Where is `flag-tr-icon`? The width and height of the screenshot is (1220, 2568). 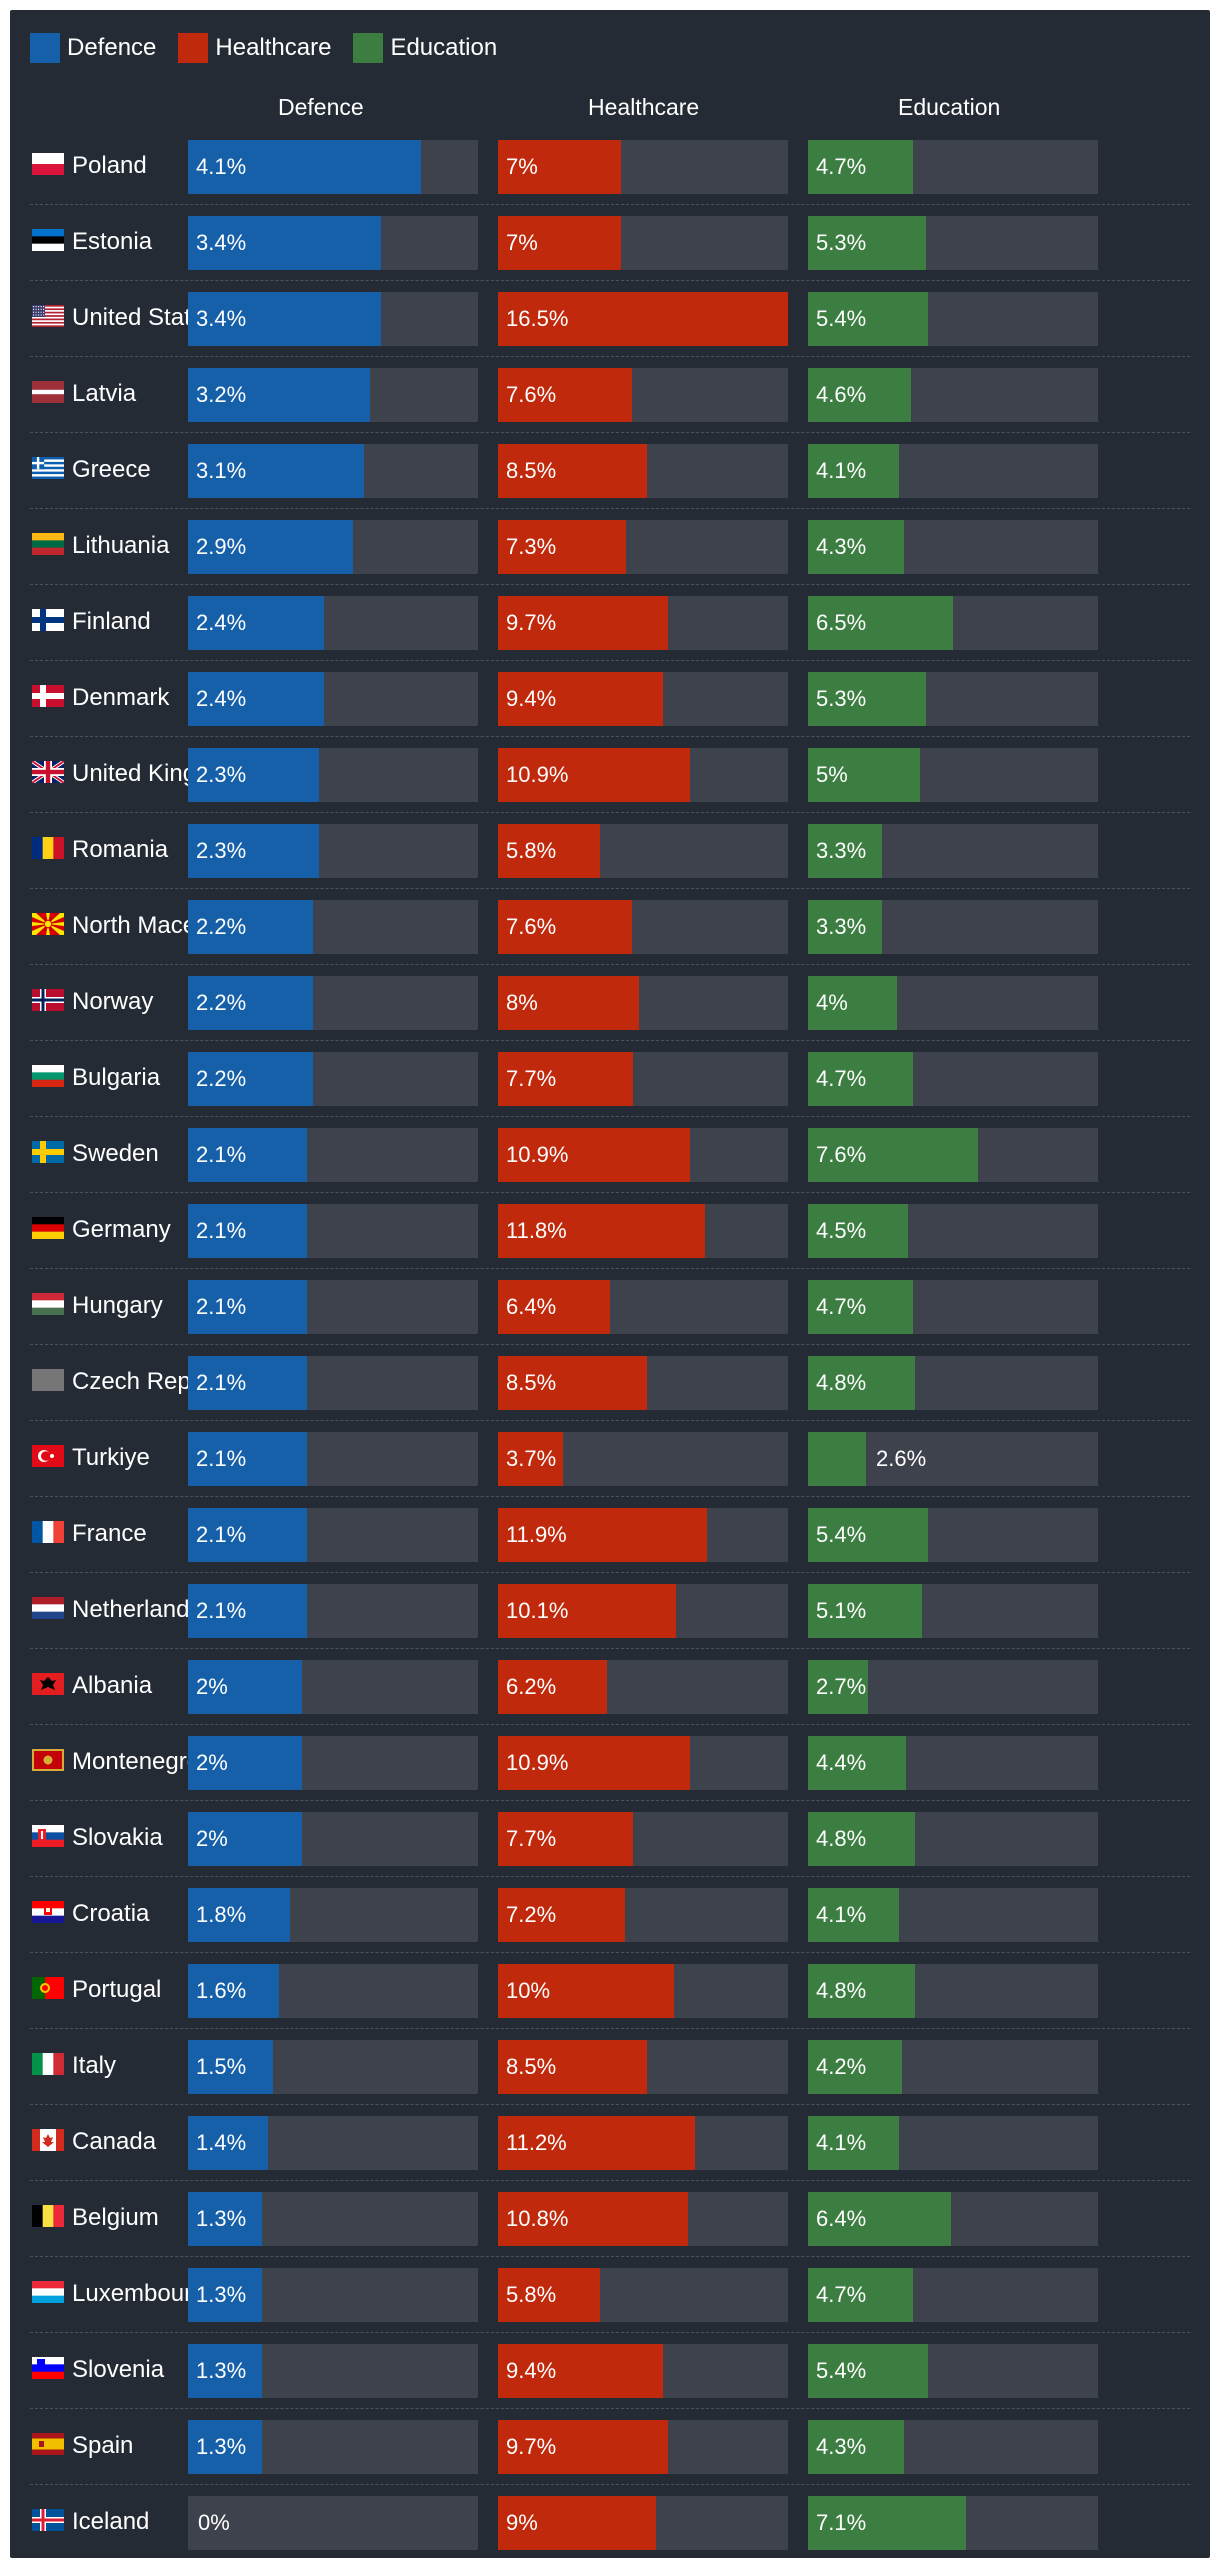
flag-tr-icon is located at coordinates (48, 1456).